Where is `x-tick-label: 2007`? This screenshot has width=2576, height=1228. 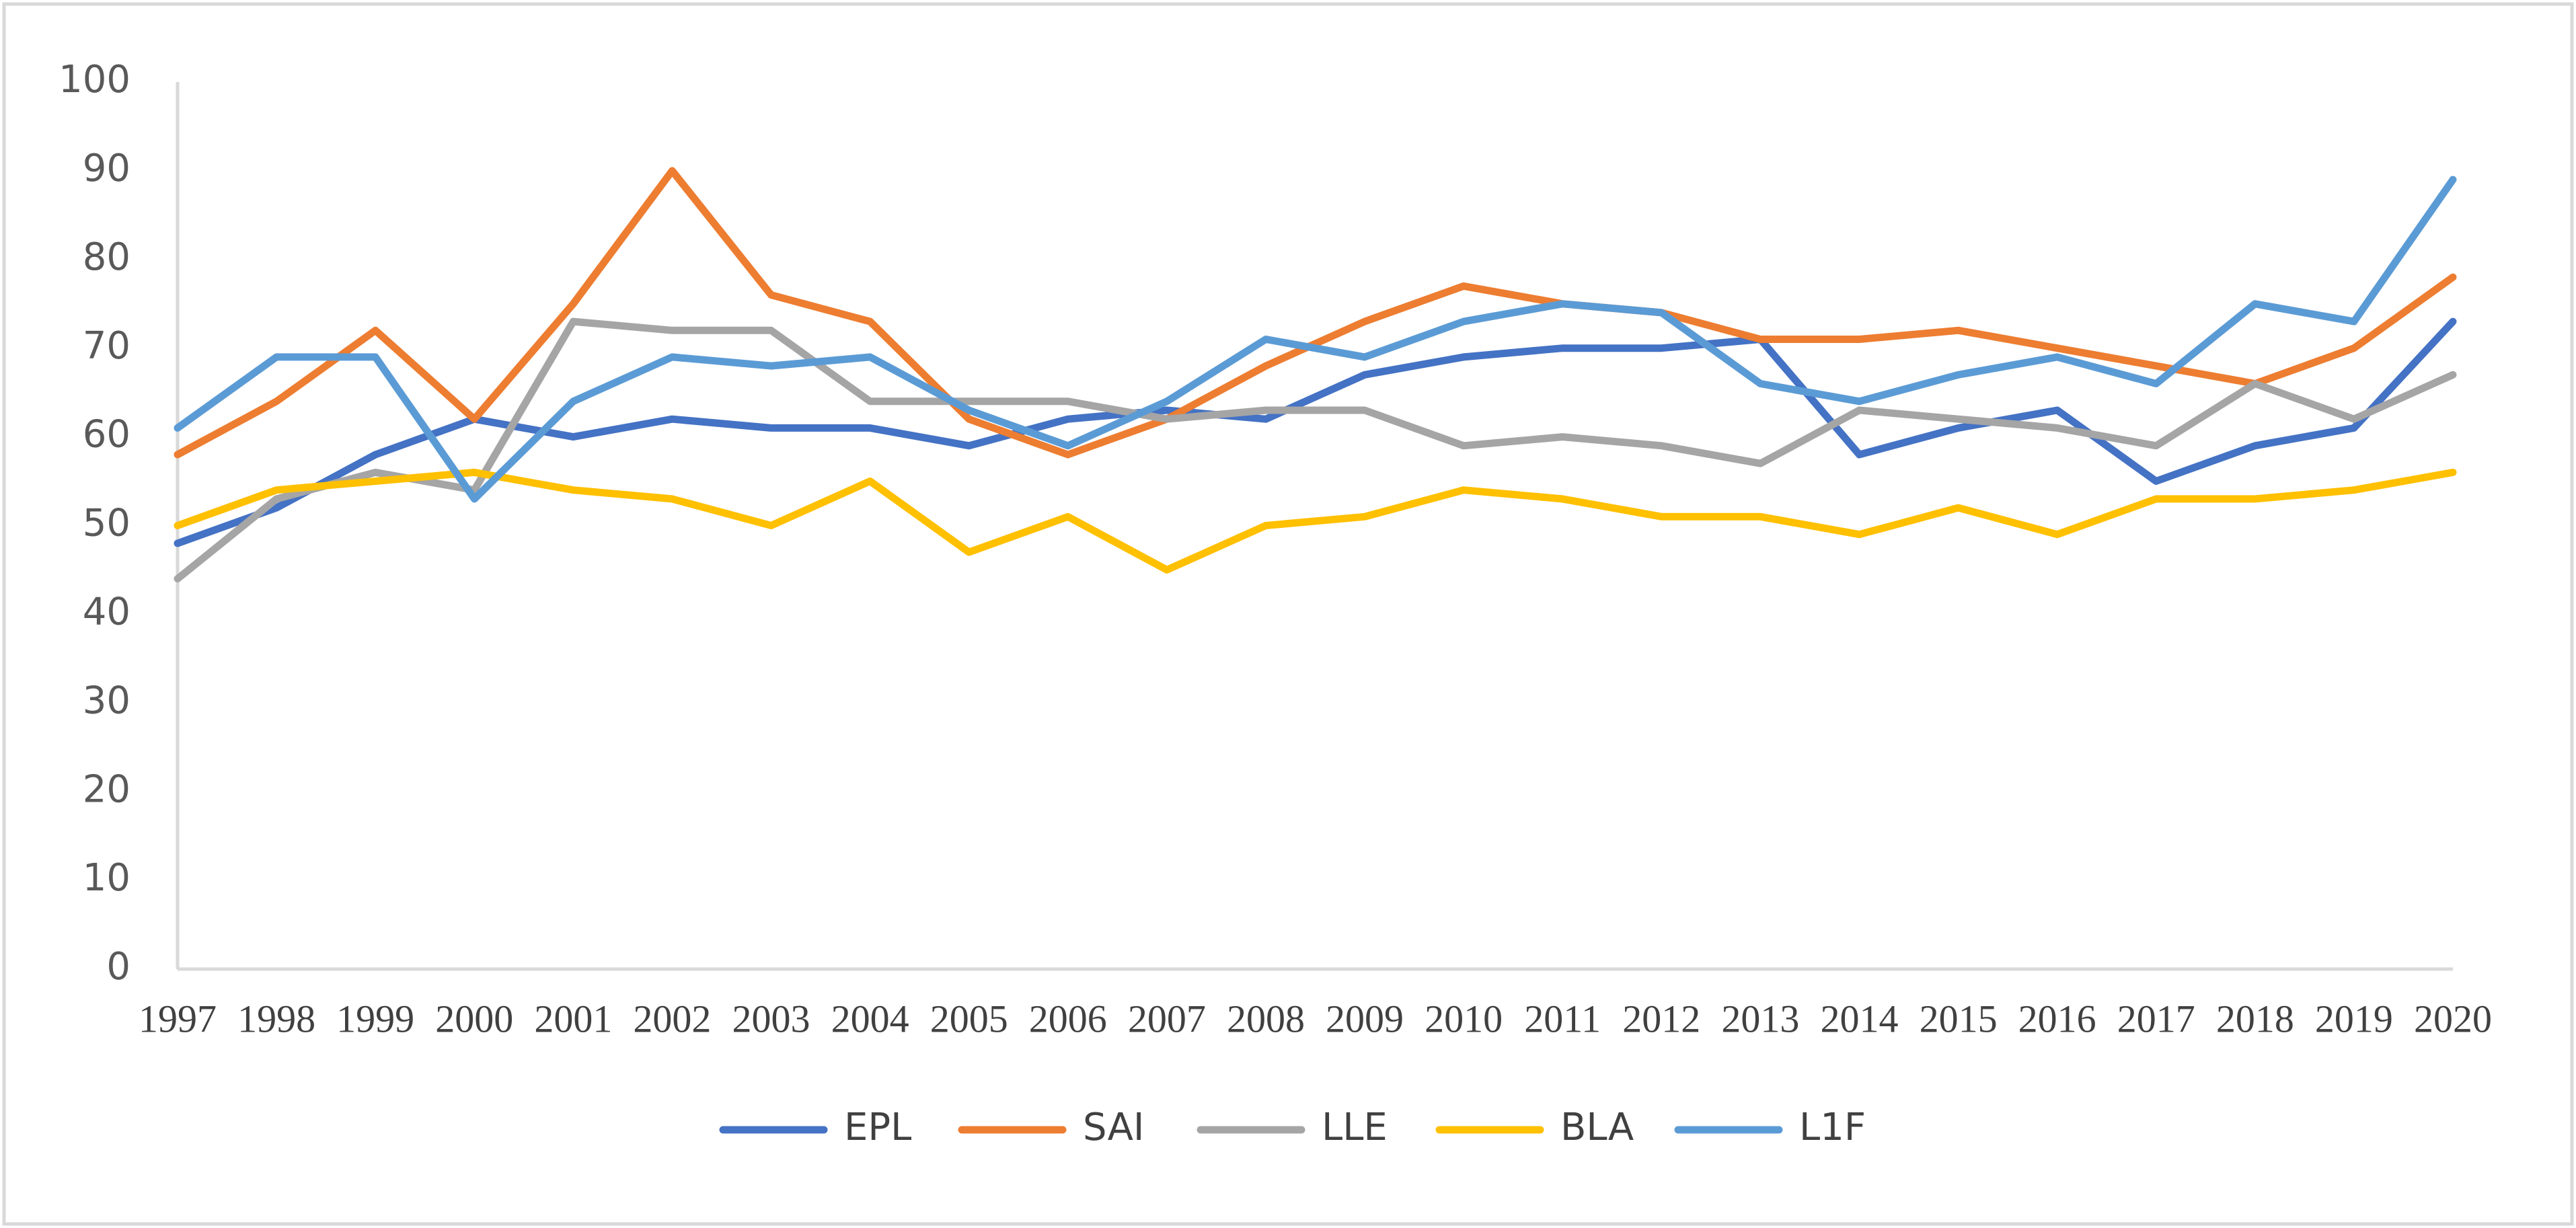
x-tick-label: 2007 is located at coordinates (1167, 1018).